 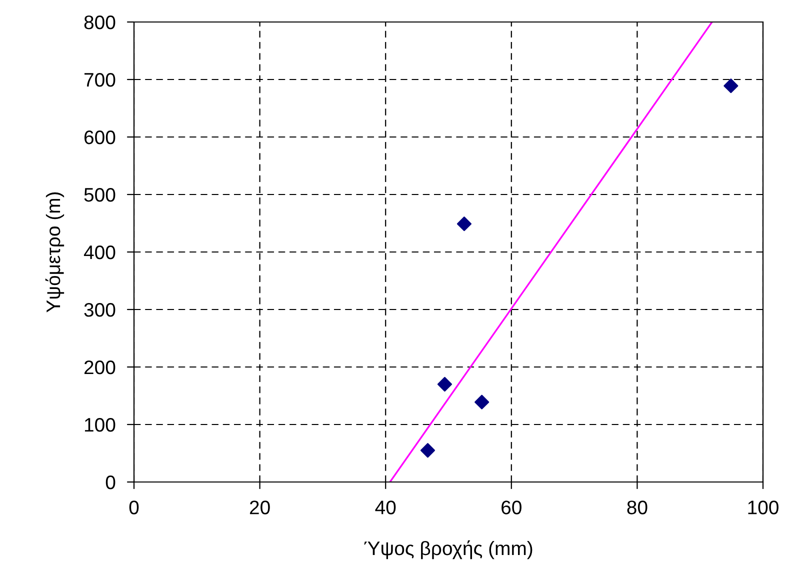 What do you see at coordinates (111, 482) in the screenshot?
I see `y-tick-label: 0` at bounding box center [111, 482].